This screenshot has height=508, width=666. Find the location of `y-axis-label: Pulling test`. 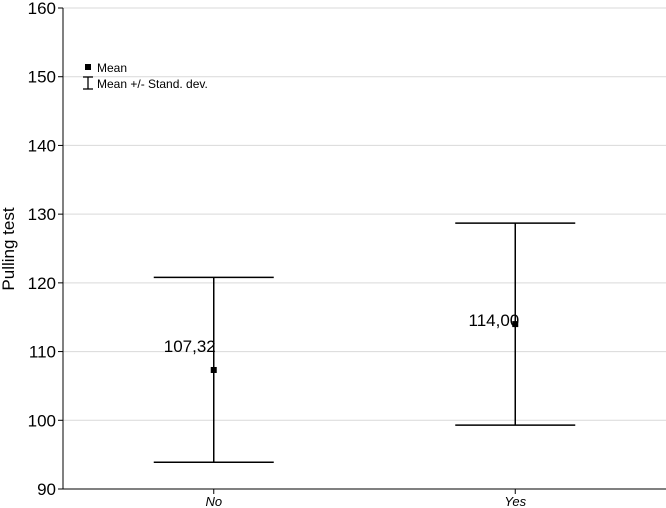

y-axis-label: Pulling test is located at coordinates (9, 248).